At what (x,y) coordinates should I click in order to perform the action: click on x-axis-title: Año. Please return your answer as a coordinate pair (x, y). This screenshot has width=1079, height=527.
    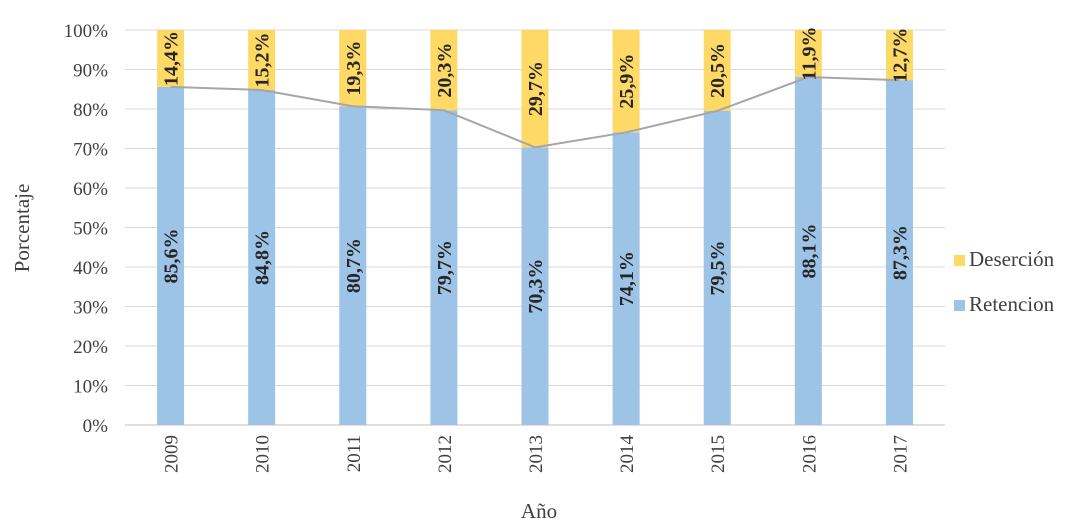
    Looking at the image, I should click on (539, 511).